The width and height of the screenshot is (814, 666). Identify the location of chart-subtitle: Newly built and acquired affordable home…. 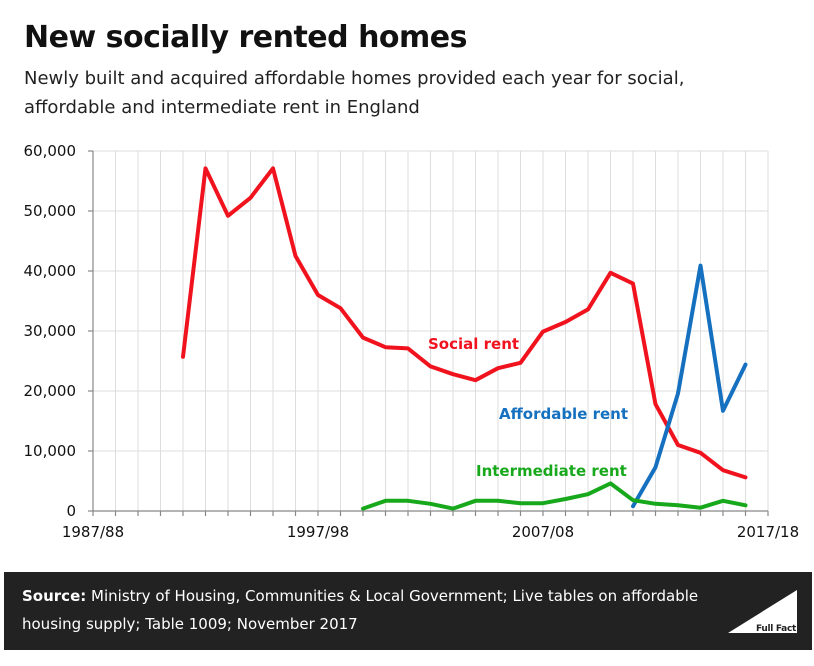
(354, 93).